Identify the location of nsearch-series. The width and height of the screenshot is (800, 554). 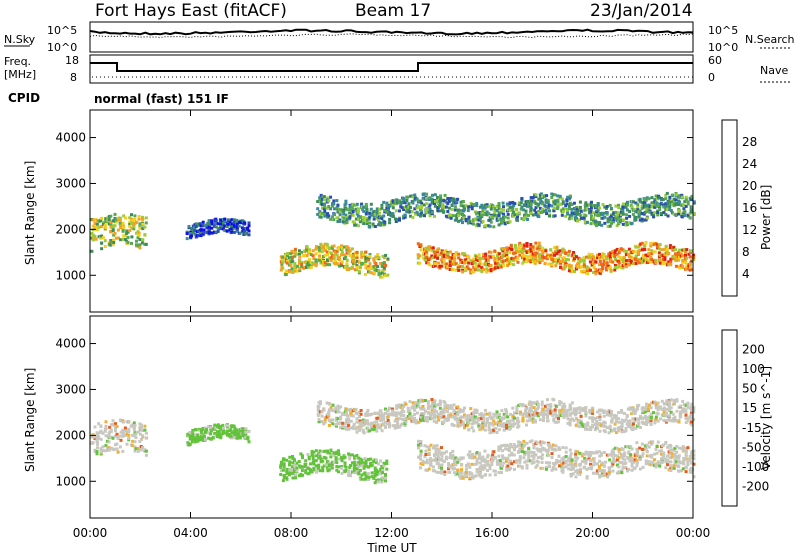
(391, 36).